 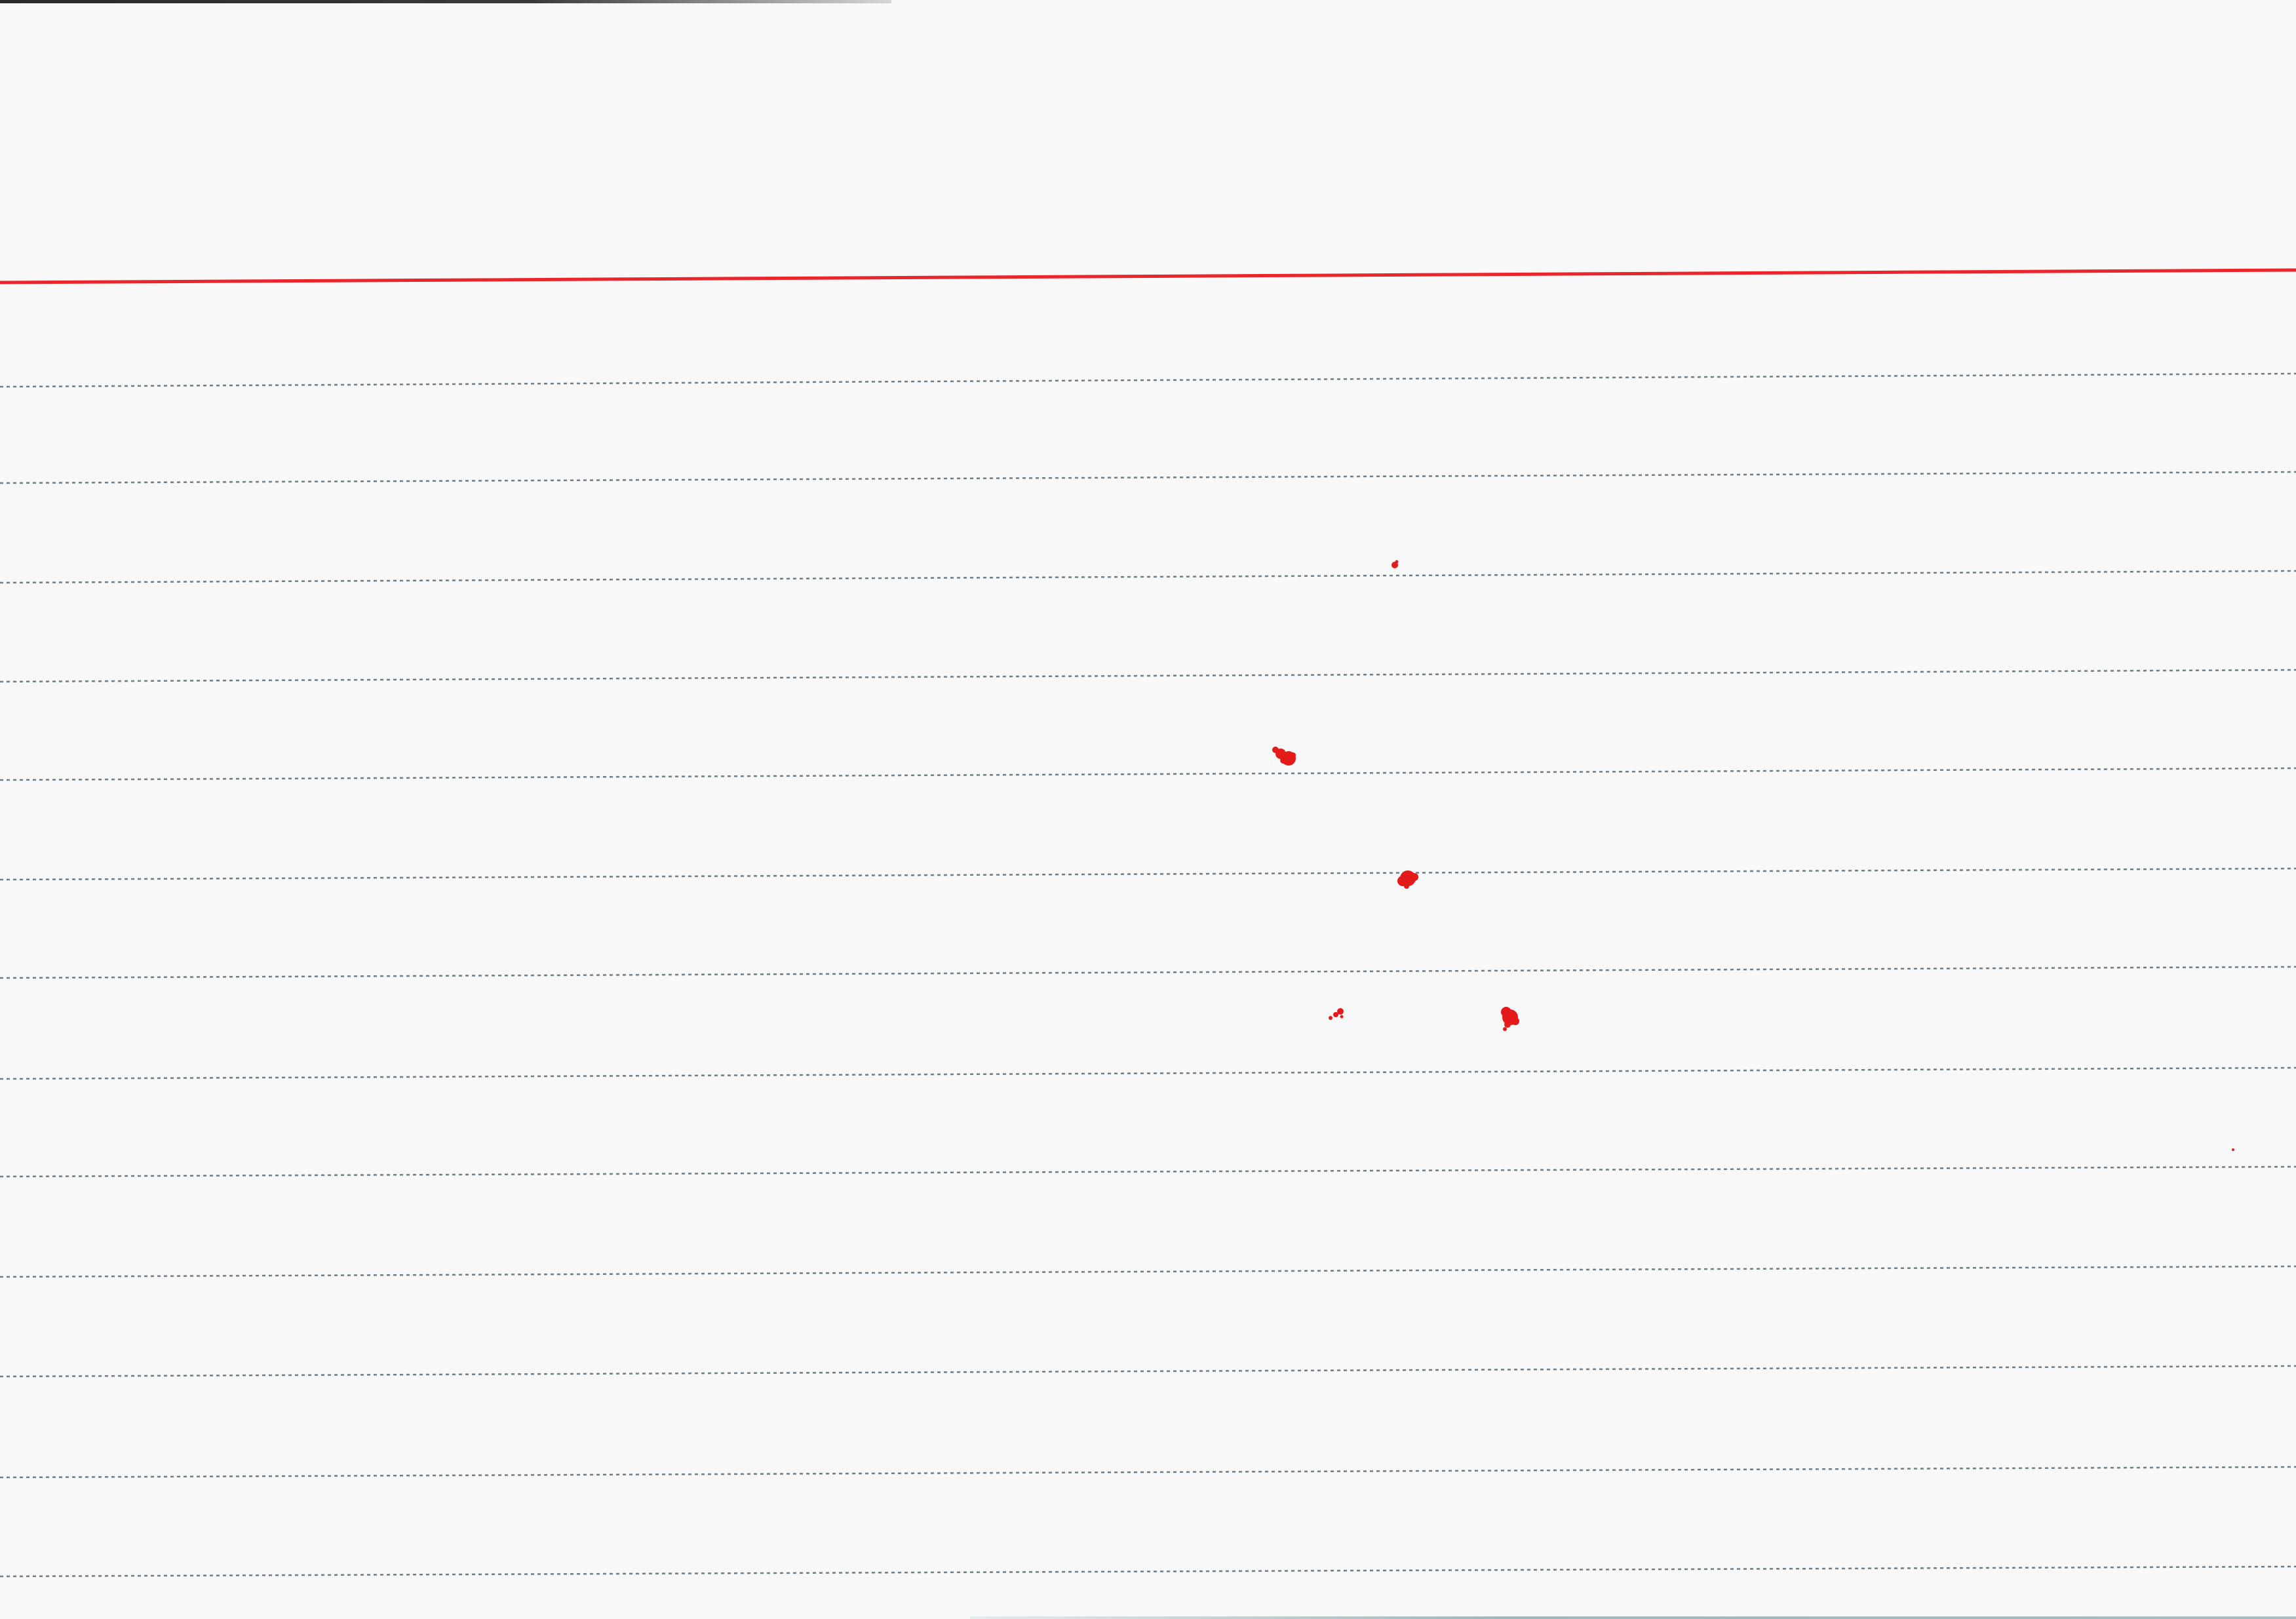 I want to click on card-top-edge, so click(x=446, y=1).